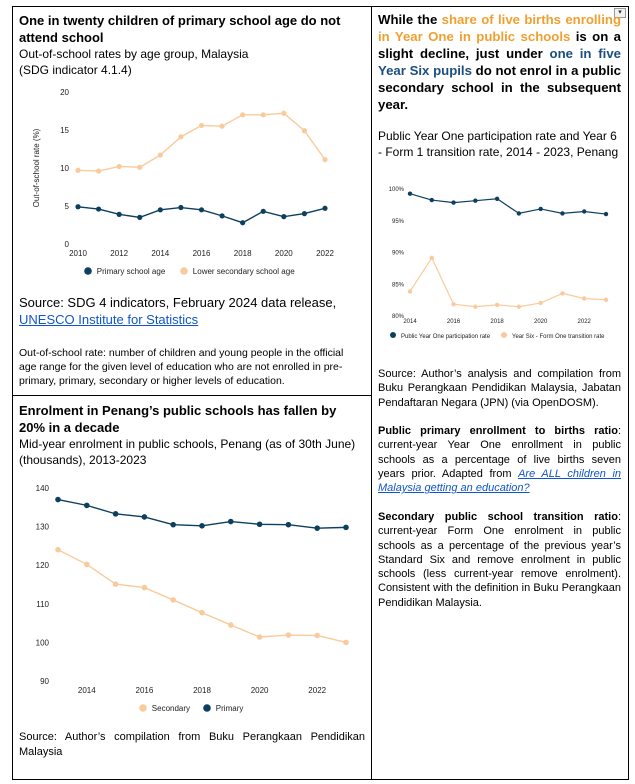  I want to click on column-divider, so click(371, 393).